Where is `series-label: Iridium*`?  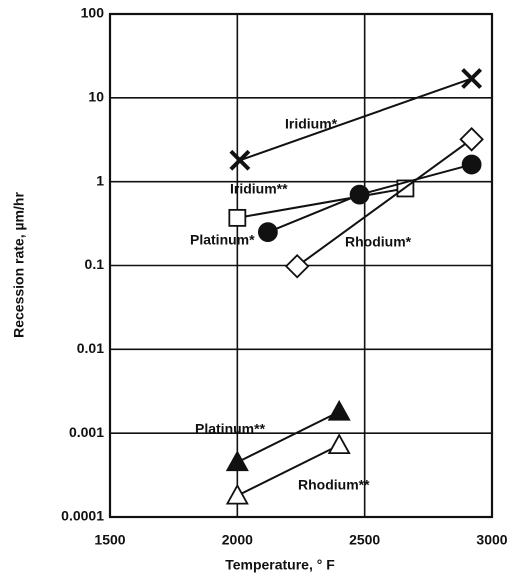
series-label: Iridium* is located at coordinates (311, 124).